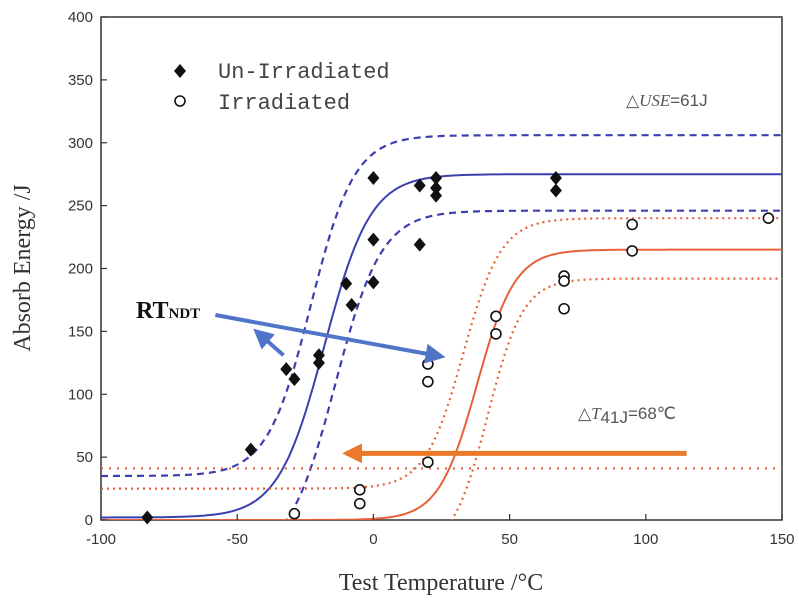  What do you see at coordinates (84, 457) in the screenshot?
I see `y-tick-label: 50` at bounding box center [84, 457].